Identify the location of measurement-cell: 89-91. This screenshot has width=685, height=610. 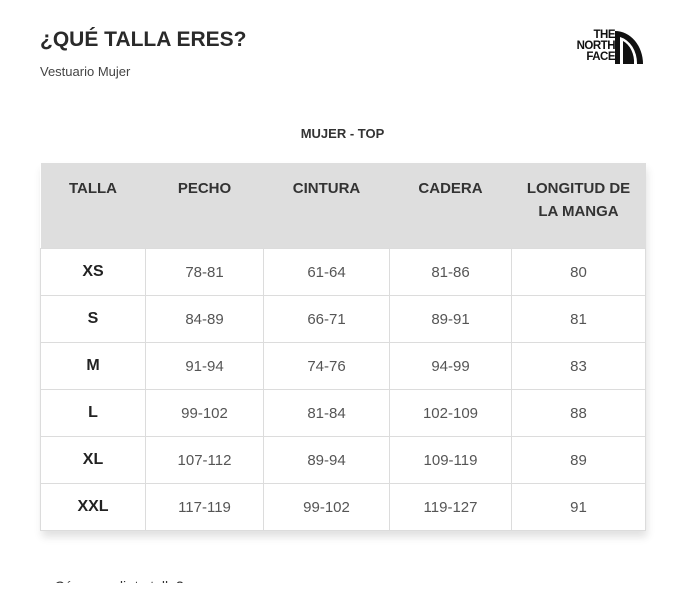
(450, 319).